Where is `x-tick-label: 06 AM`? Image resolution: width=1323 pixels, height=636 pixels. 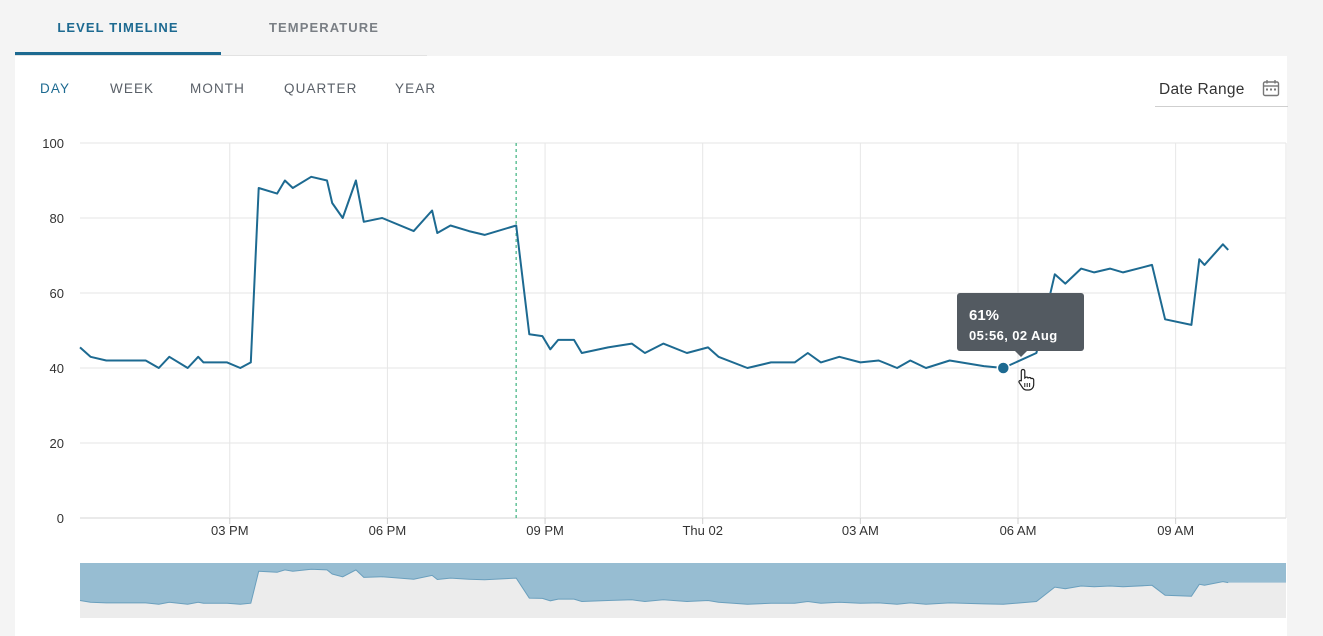 x-tick-label: 06 AM is located at coordinates (1018, 530).